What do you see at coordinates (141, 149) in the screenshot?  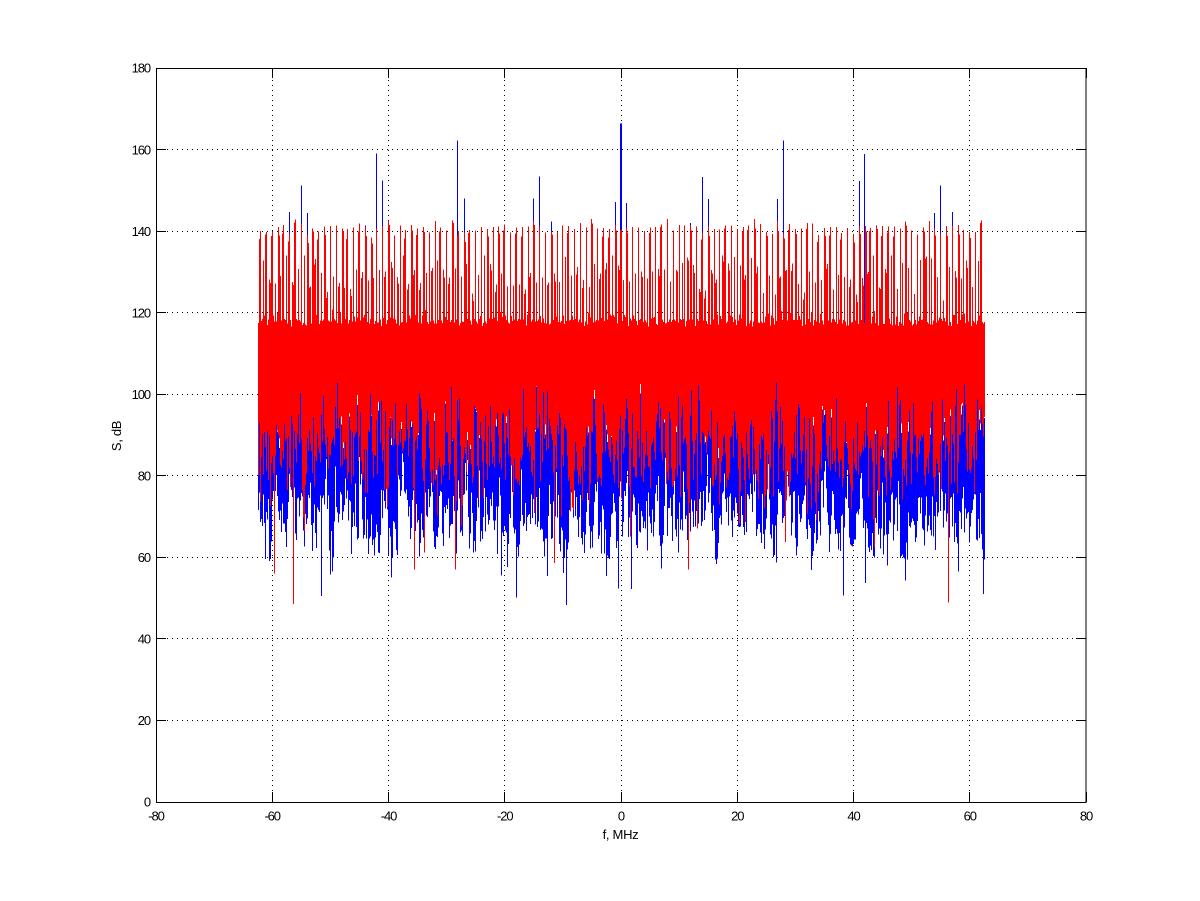 I see `svg-text: 160` at bounding box center [141, 149].